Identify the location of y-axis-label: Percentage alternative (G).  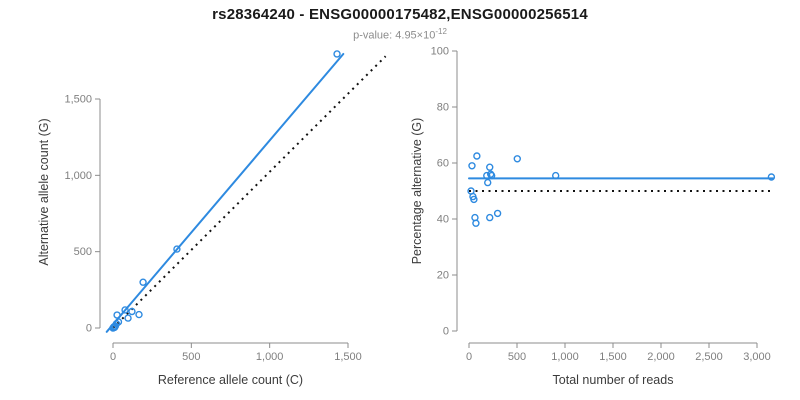
(417, 191).